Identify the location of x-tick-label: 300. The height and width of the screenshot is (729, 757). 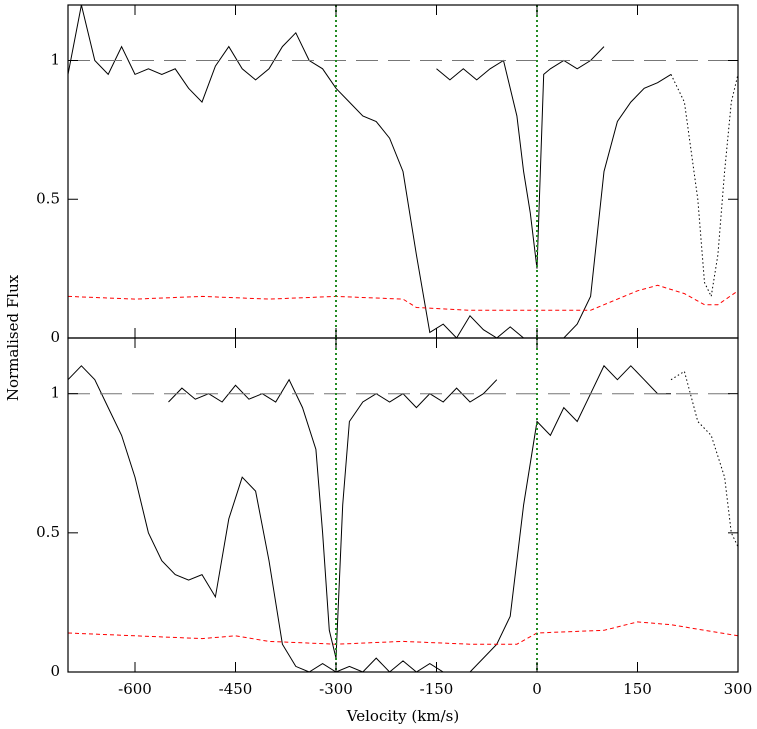
(738, 689).